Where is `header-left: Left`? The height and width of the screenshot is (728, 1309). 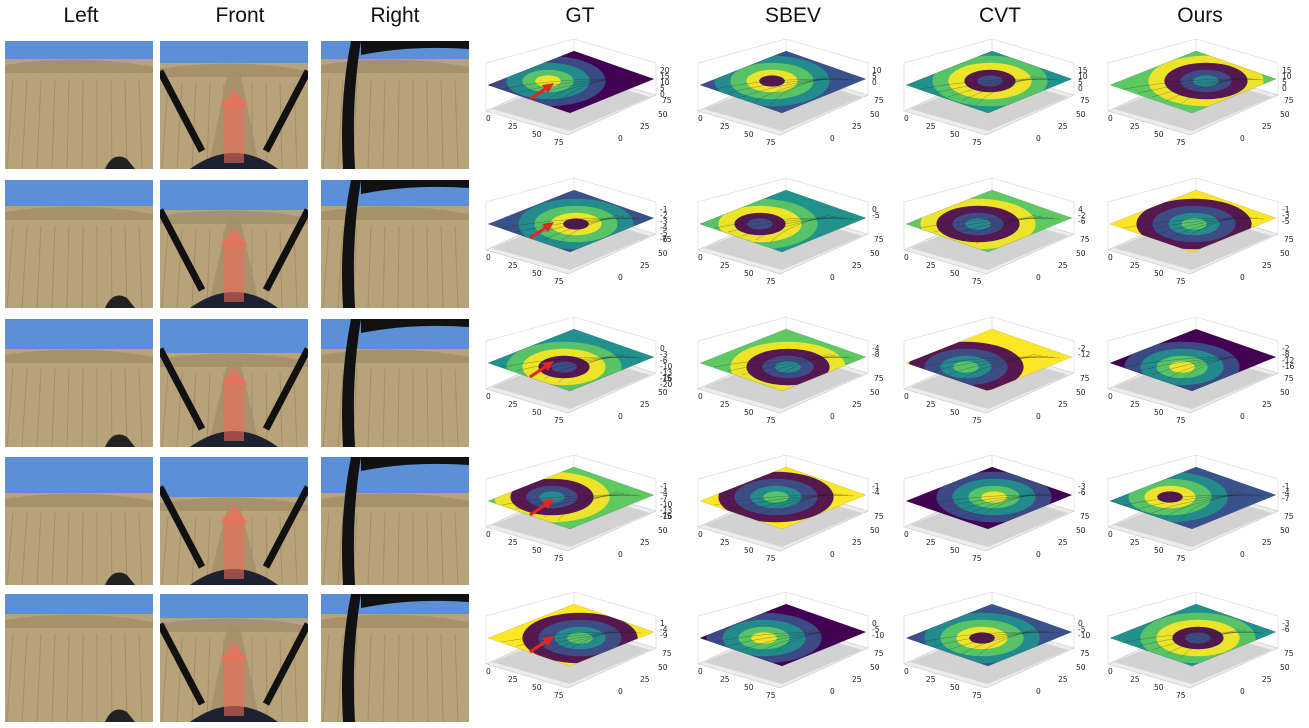
header-left: Left is located at coordinates (81, 15).